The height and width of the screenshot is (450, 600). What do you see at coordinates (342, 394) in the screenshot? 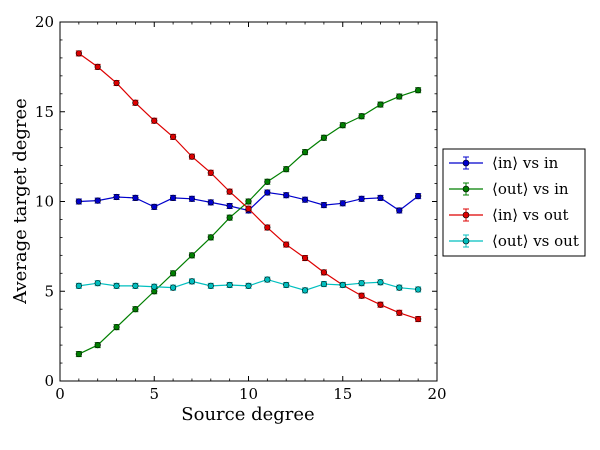
I see `x-tick-label: 15` at bounding box center [342, 394].